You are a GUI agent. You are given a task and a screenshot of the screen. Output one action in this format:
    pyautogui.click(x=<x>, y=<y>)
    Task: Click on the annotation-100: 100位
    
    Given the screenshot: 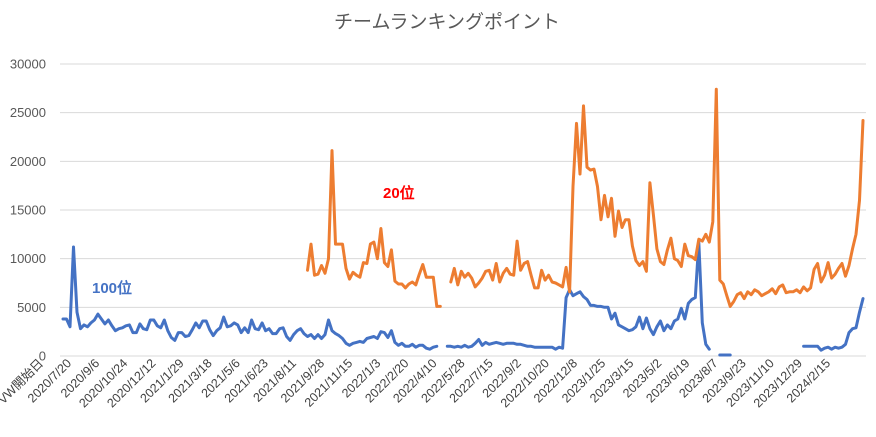 What is the action you would take?
    pyautogui.click(x=112, y=288)
    